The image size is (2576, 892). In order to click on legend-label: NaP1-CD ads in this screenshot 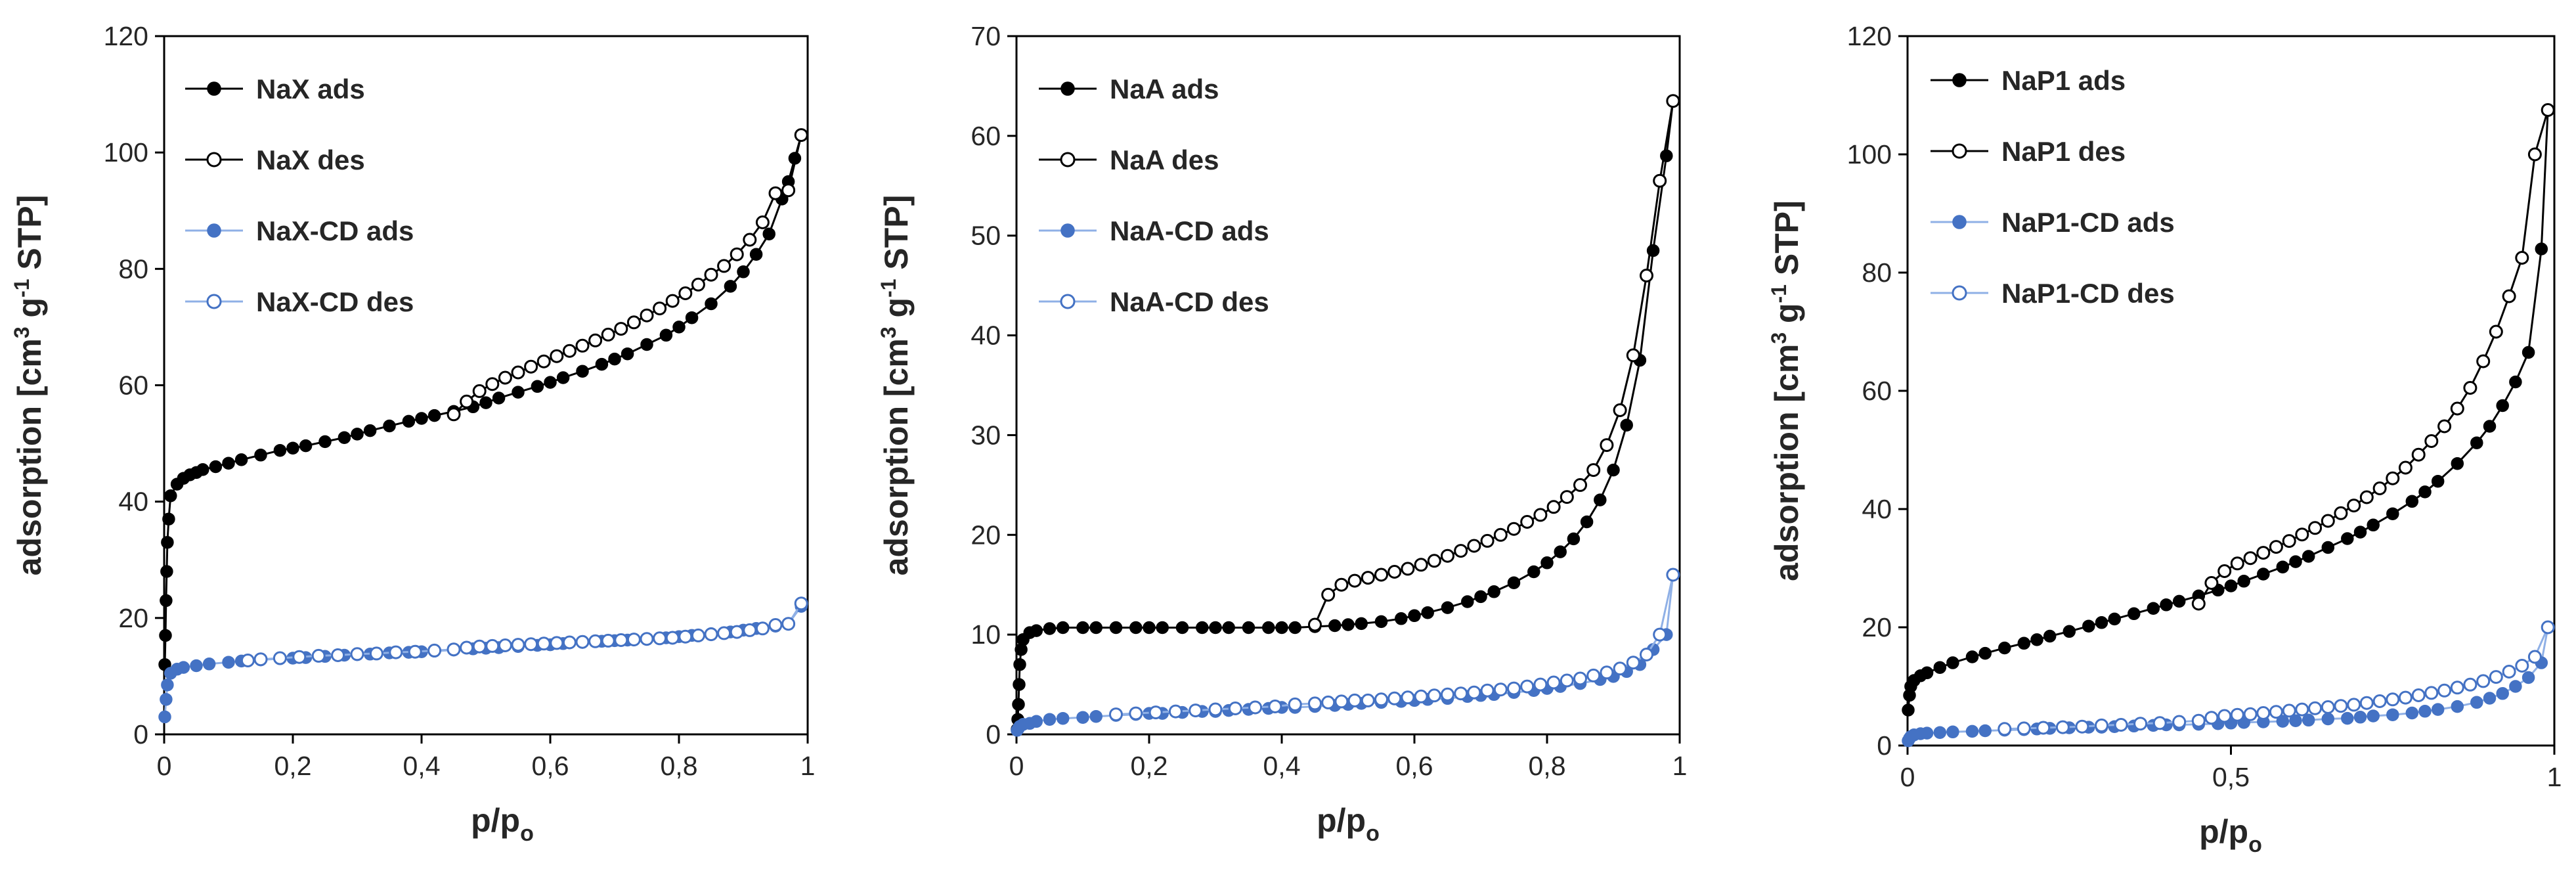, I will do `click(2088, 223)`.